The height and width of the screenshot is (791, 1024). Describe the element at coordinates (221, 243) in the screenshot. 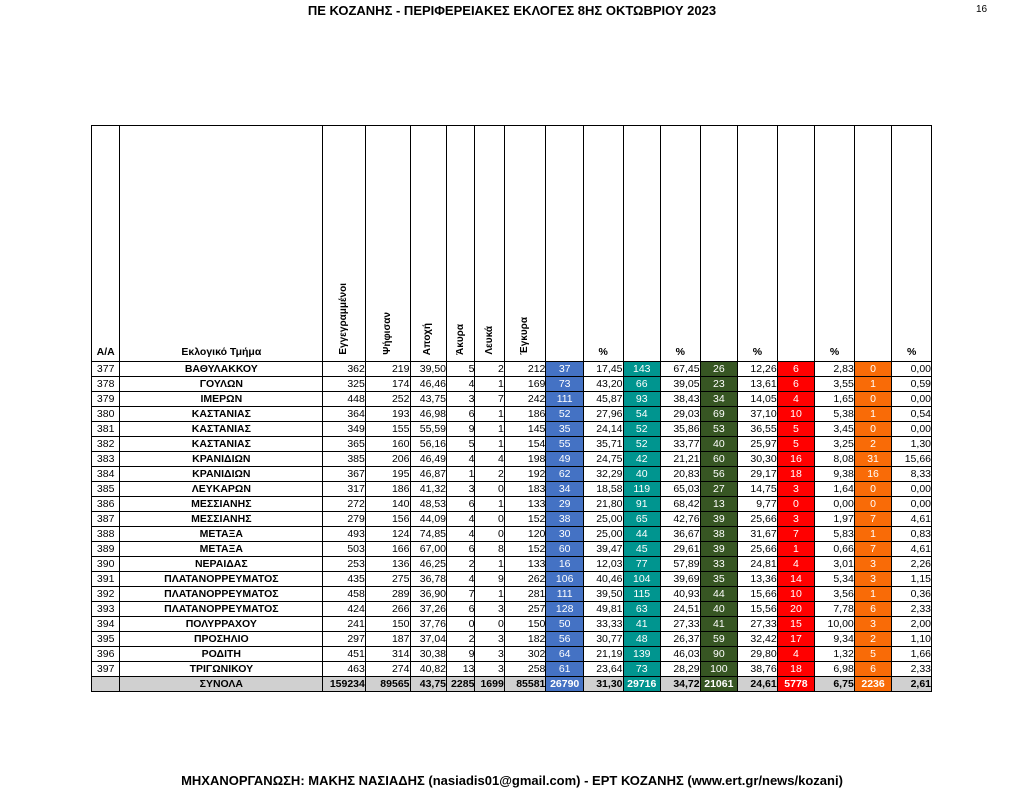

I see `col-section: Εκλογικό Τμήμα` at that location.